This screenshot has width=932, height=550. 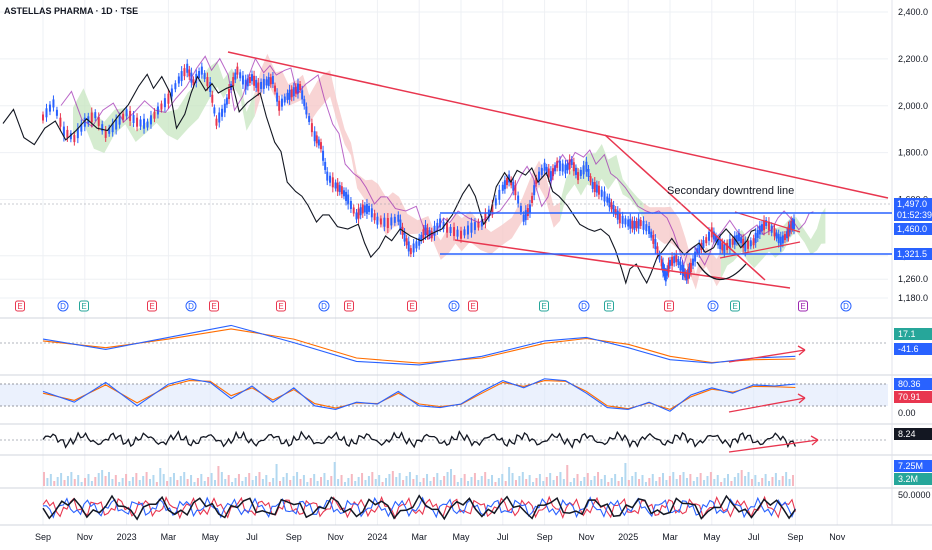 I want to click on event-label: D, so click(x=584, y=306).